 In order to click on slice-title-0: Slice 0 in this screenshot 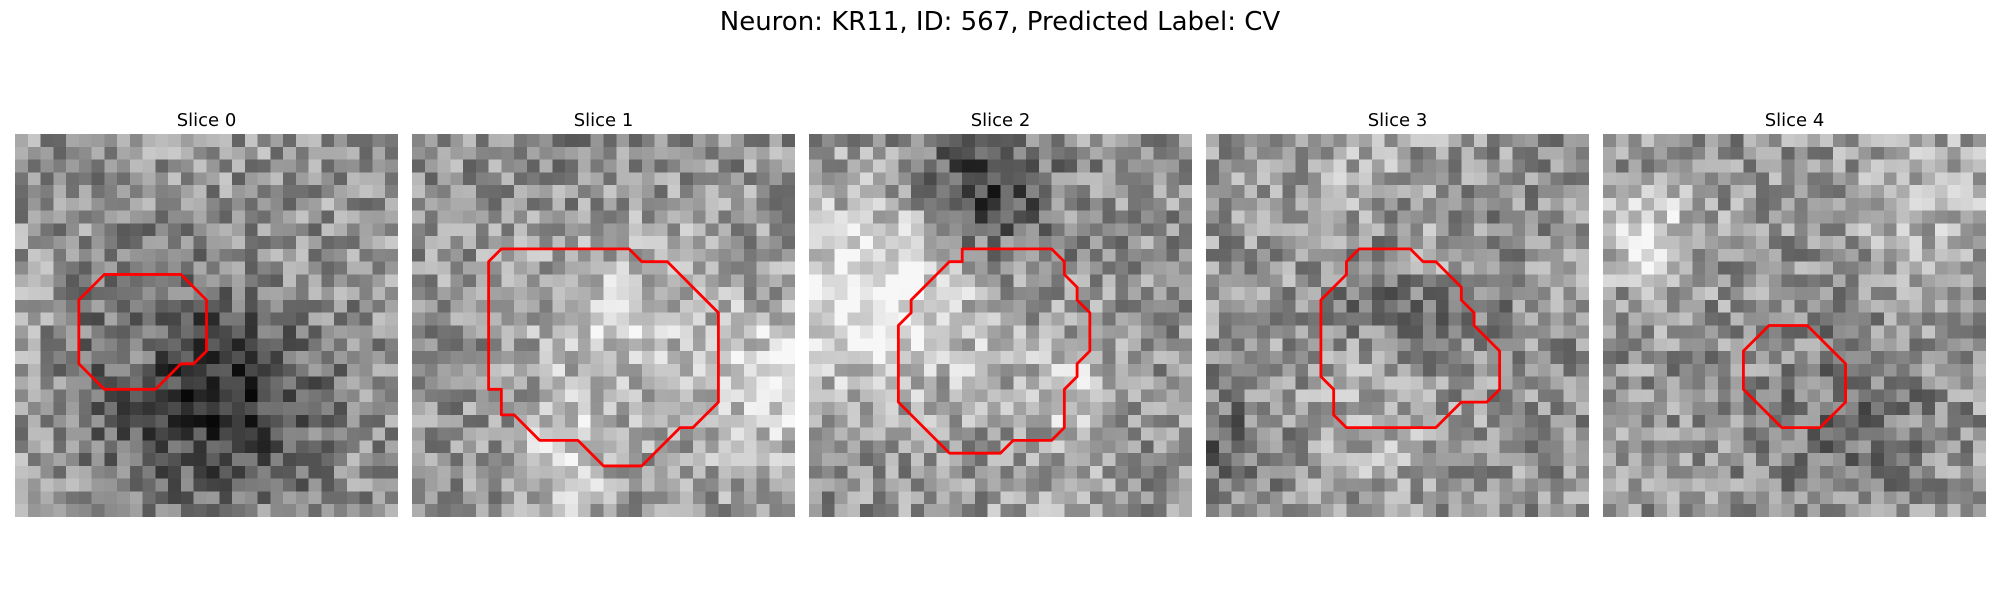, I will do `click(206, 120)`.